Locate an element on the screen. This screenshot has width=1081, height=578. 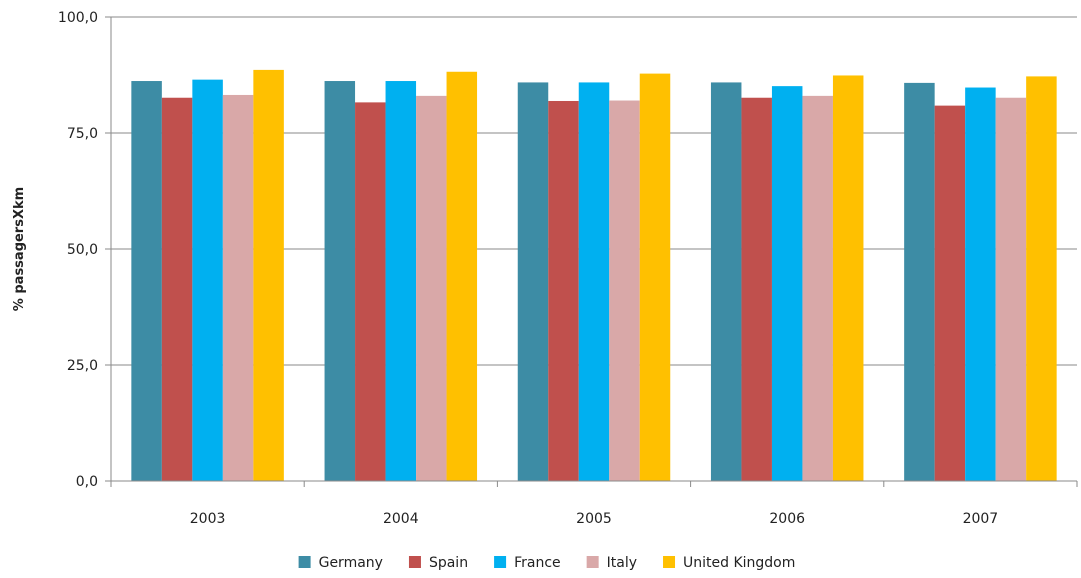
legend: Germany Spain France Italy United Kingdom is located at coordinates (546, 563).